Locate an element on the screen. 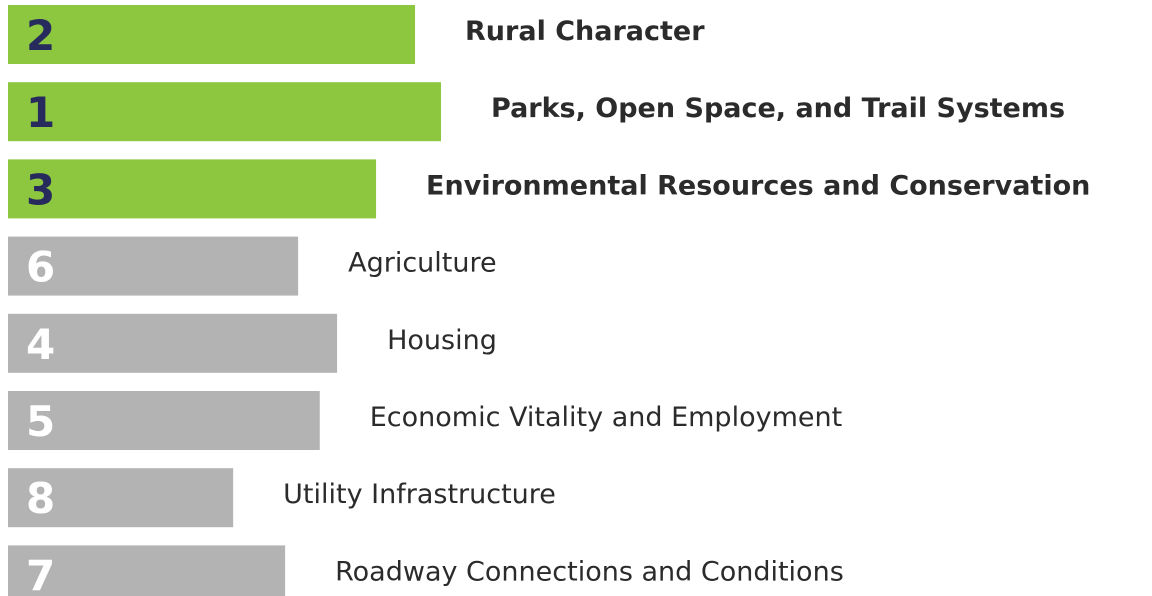 This screenshot has width=1152, height=596. rank-label: 4 is located at coordinates (40, 344).